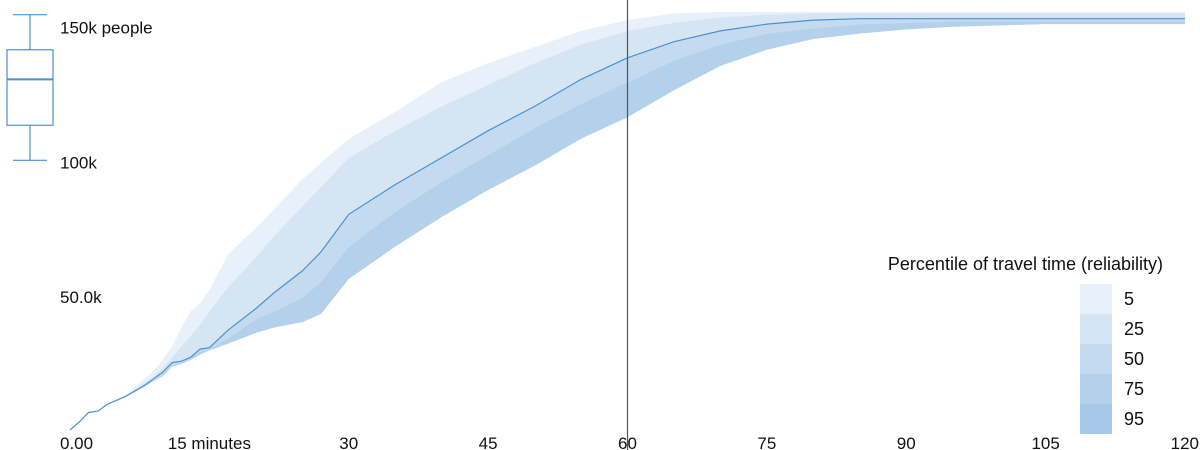 Image resolution: width=1200 pixels, height=450 pixels. What do you see at coordinates (348, 442) in the screenshot?
I see `x-tick-label: 30` at bounding box center [348, 442].